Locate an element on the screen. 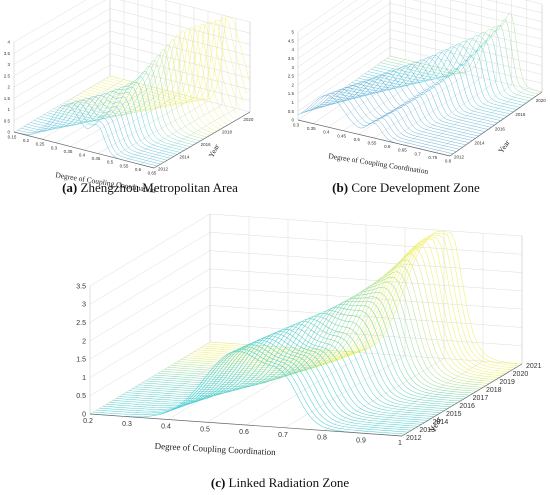 The height and width of the screenshot is (495, 550). z-tick-label: 3.5 is located at coordinates (81, 286).